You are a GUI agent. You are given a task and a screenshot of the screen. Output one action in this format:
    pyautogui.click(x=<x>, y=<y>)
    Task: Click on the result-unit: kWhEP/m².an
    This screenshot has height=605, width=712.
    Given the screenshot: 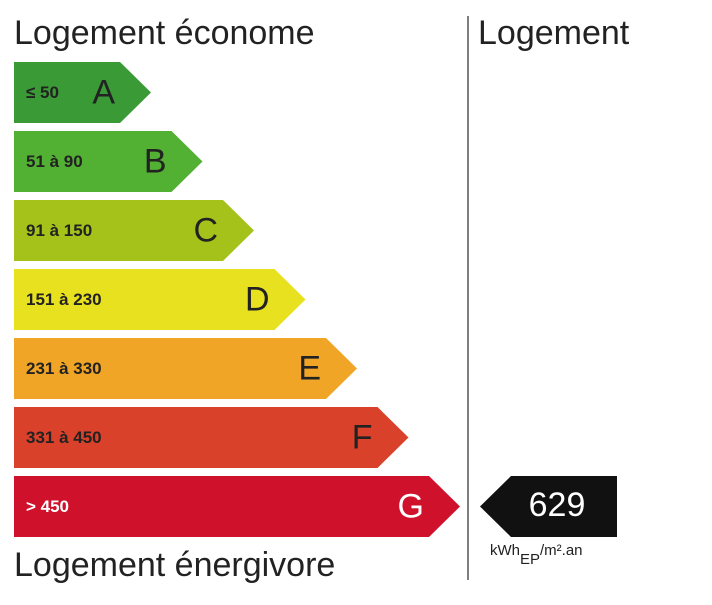 What is the action you would take?
    pyautogui.click(x=536, y=555)
    